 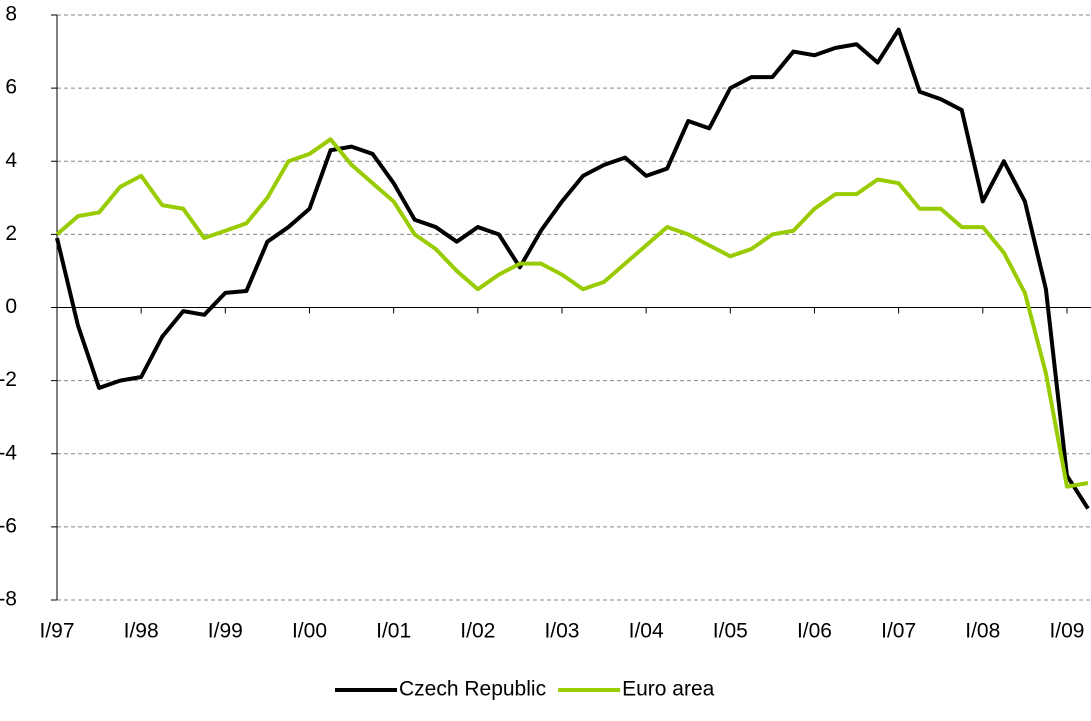 What do you see at coordinates (309, 631) in the screenshot?
I see `x-tick-label: I/00` at bounding box center [309, 631].